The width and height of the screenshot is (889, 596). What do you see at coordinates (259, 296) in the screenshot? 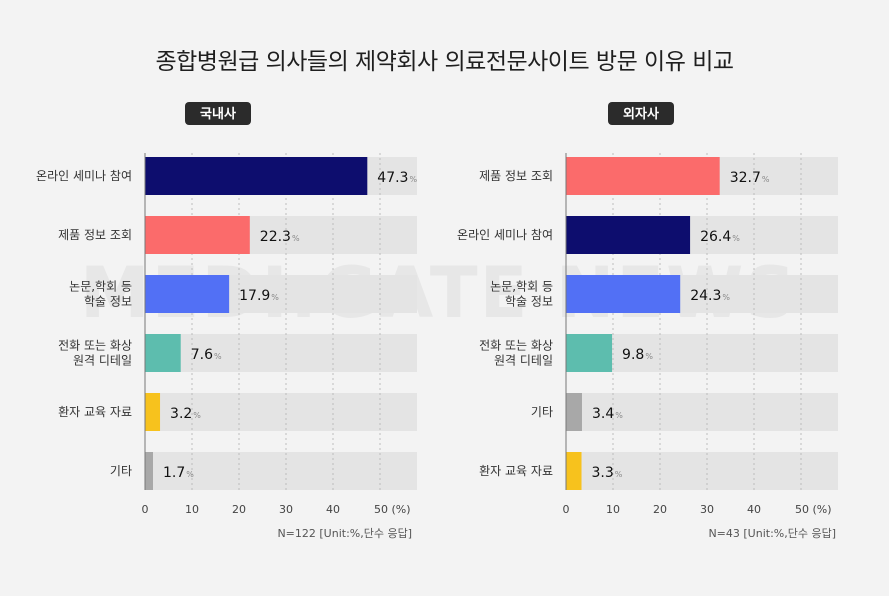
I see `data-label: 17.9%` at bounding box center [259, 296].